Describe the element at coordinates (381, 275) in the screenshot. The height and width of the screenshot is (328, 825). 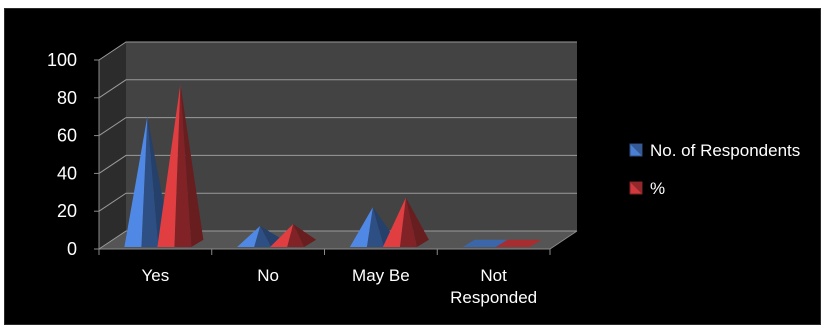
I see `x-category-label: May Be` at that location.